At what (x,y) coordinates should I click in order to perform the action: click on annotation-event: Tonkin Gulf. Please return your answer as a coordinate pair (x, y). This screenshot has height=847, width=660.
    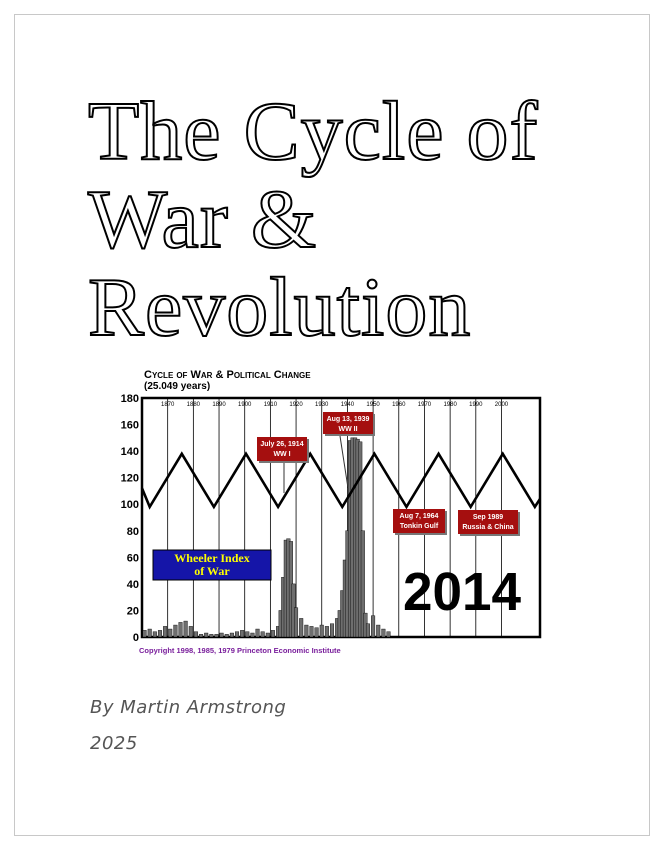
    Looking at the image, I should click on (419, 526).